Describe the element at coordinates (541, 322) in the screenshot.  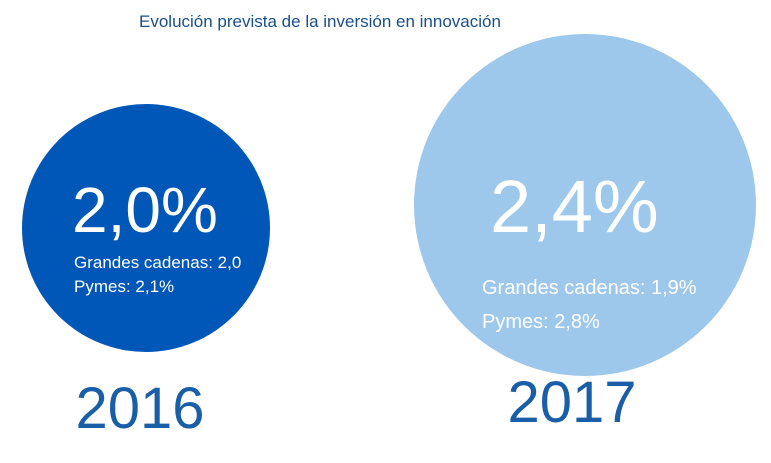
I see `bubble-detail-2017-1: Pymes: 2,8%` at that location.